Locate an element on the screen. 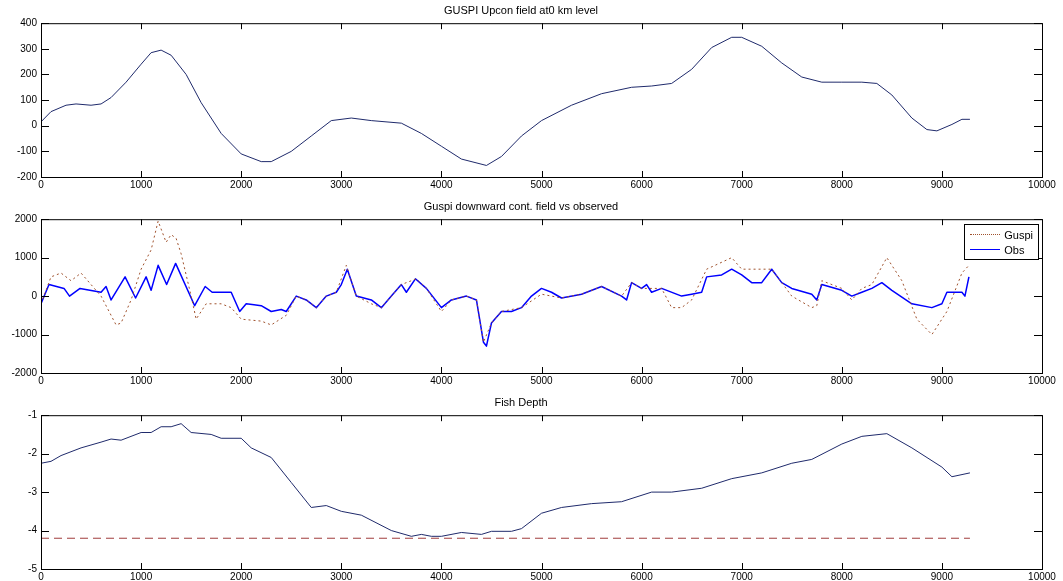 The image size is (1063, 581). y-tick-label: -2000 is located at coordinates (24, 372).